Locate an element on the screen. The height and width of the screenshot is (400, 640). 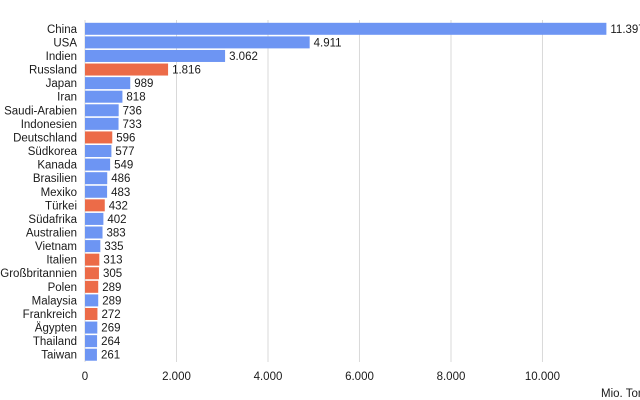
value-label: 305 is located at coordinates (112, 274).